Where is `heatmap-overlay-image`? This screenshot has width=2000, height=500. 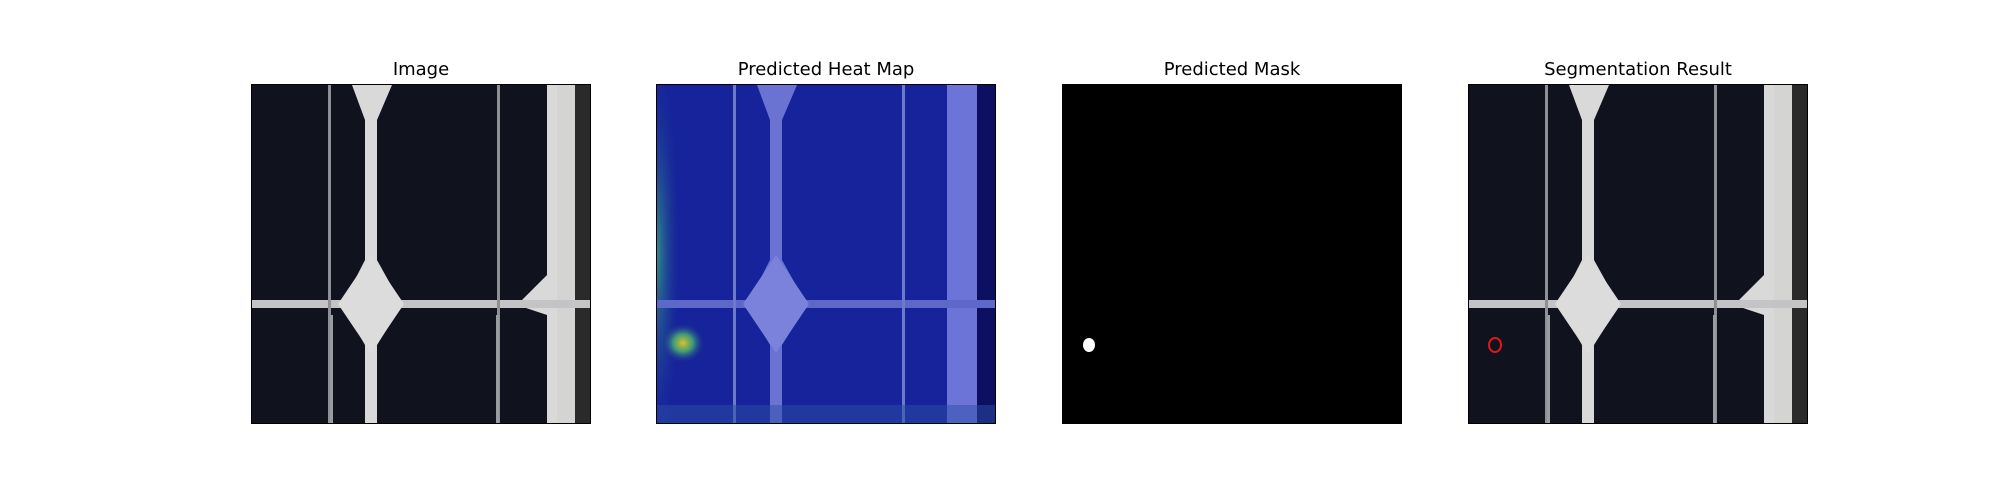
heatmap-overlay-image is located at coordinates (826, 254).